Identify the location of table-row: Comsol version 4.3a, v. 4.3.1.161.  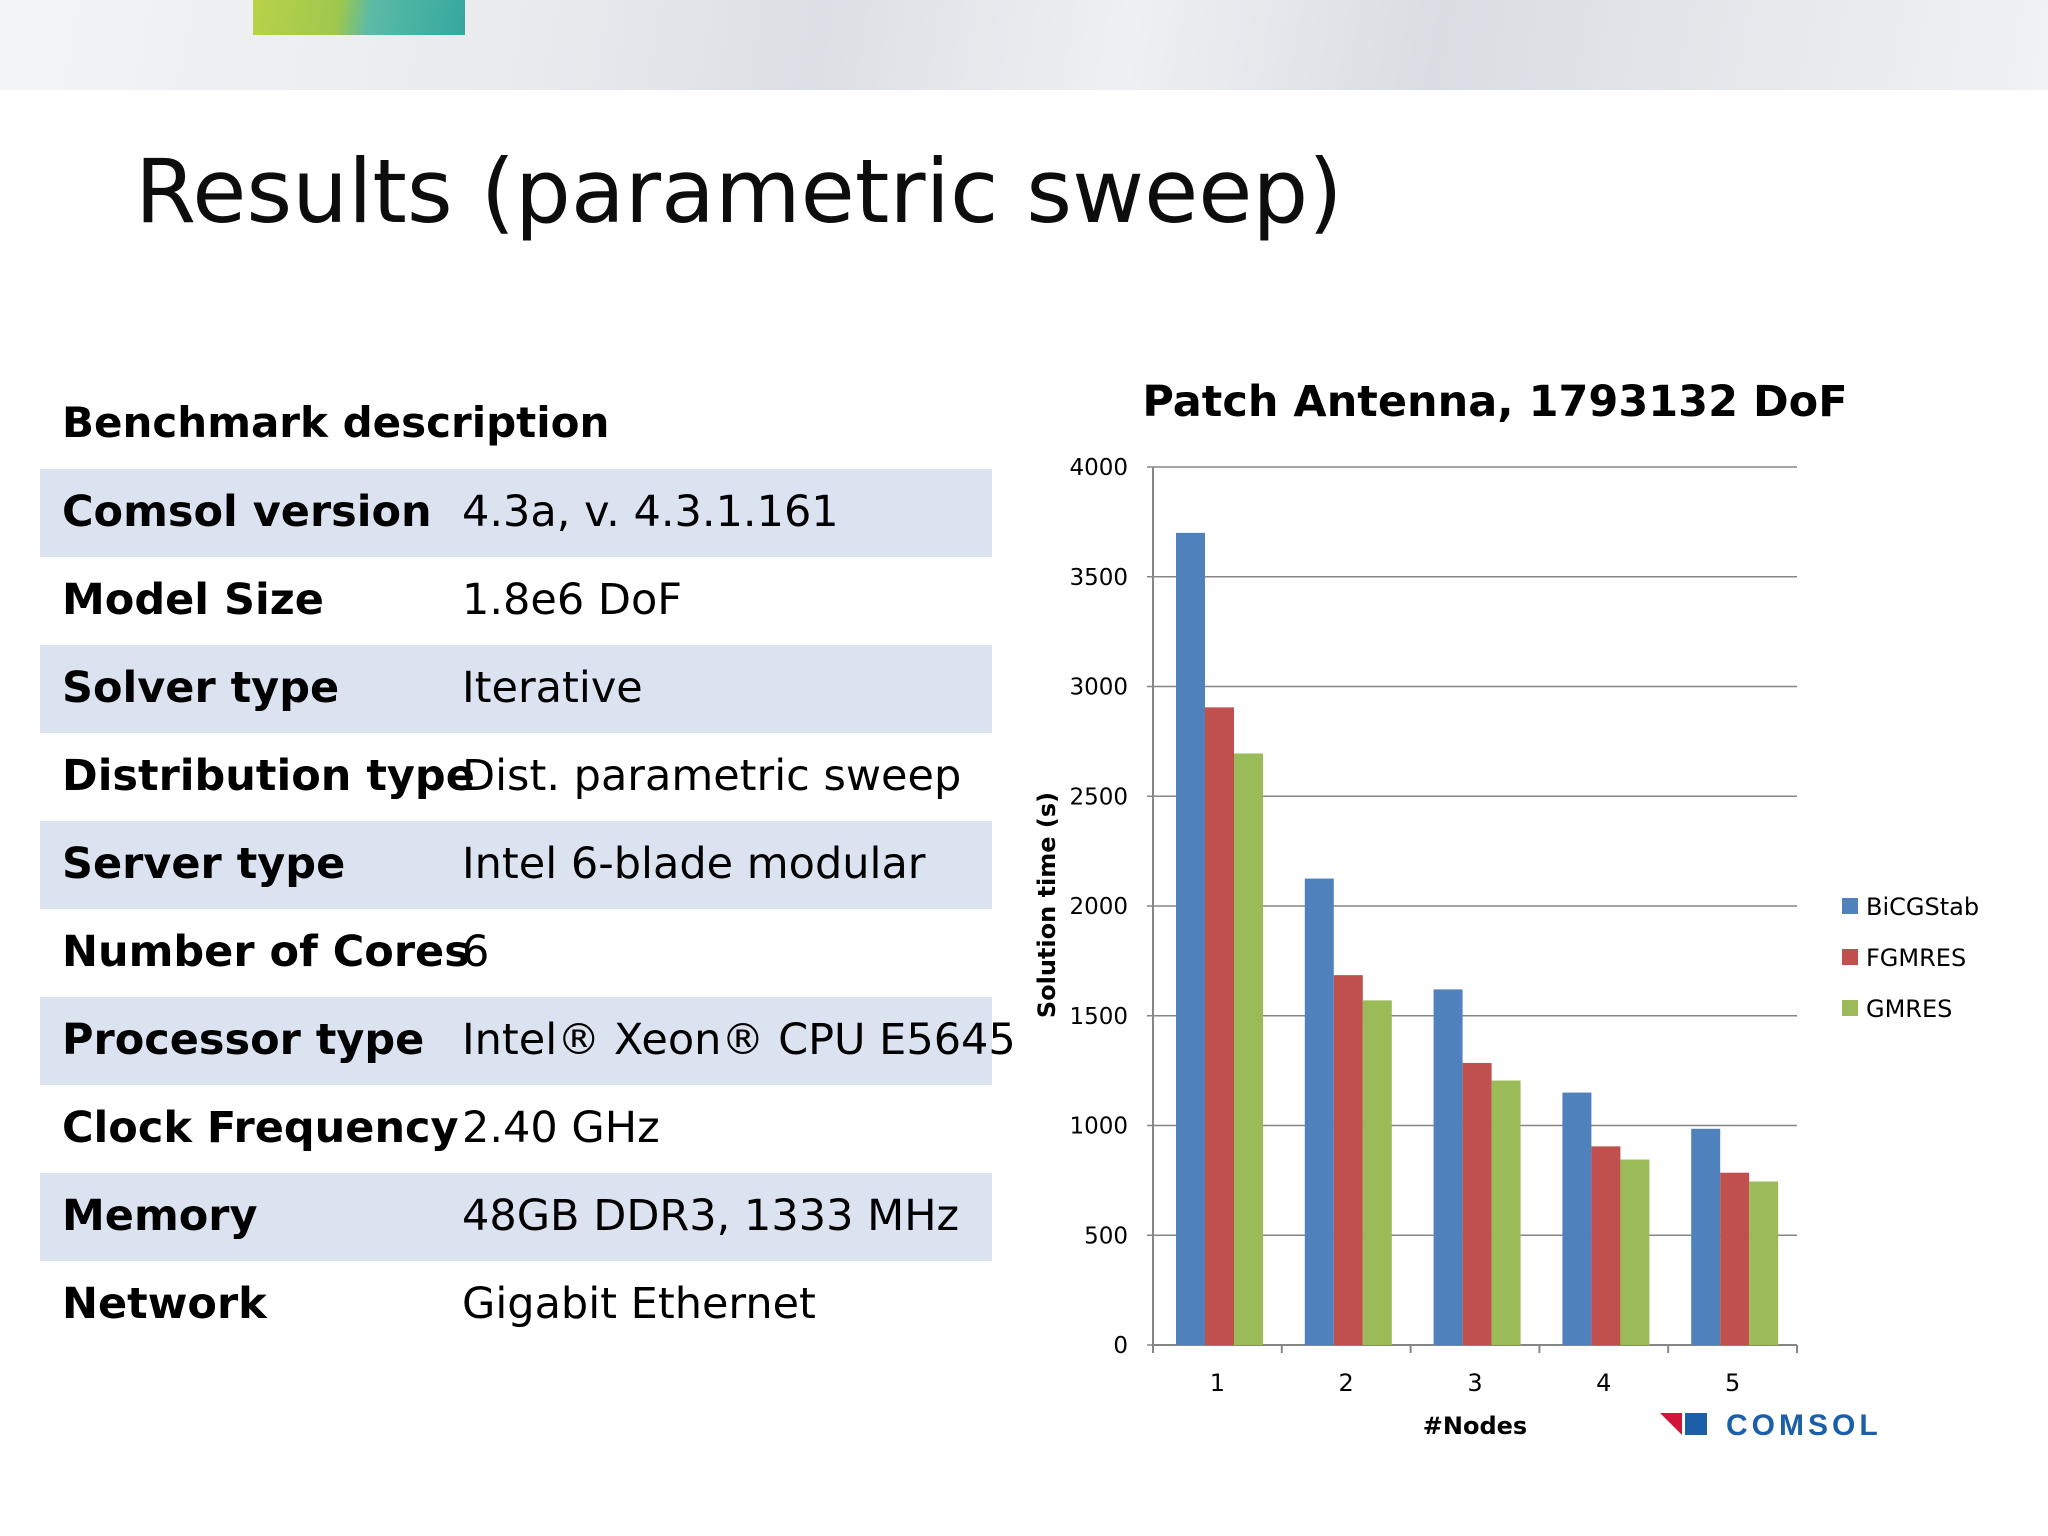
(516, 513).